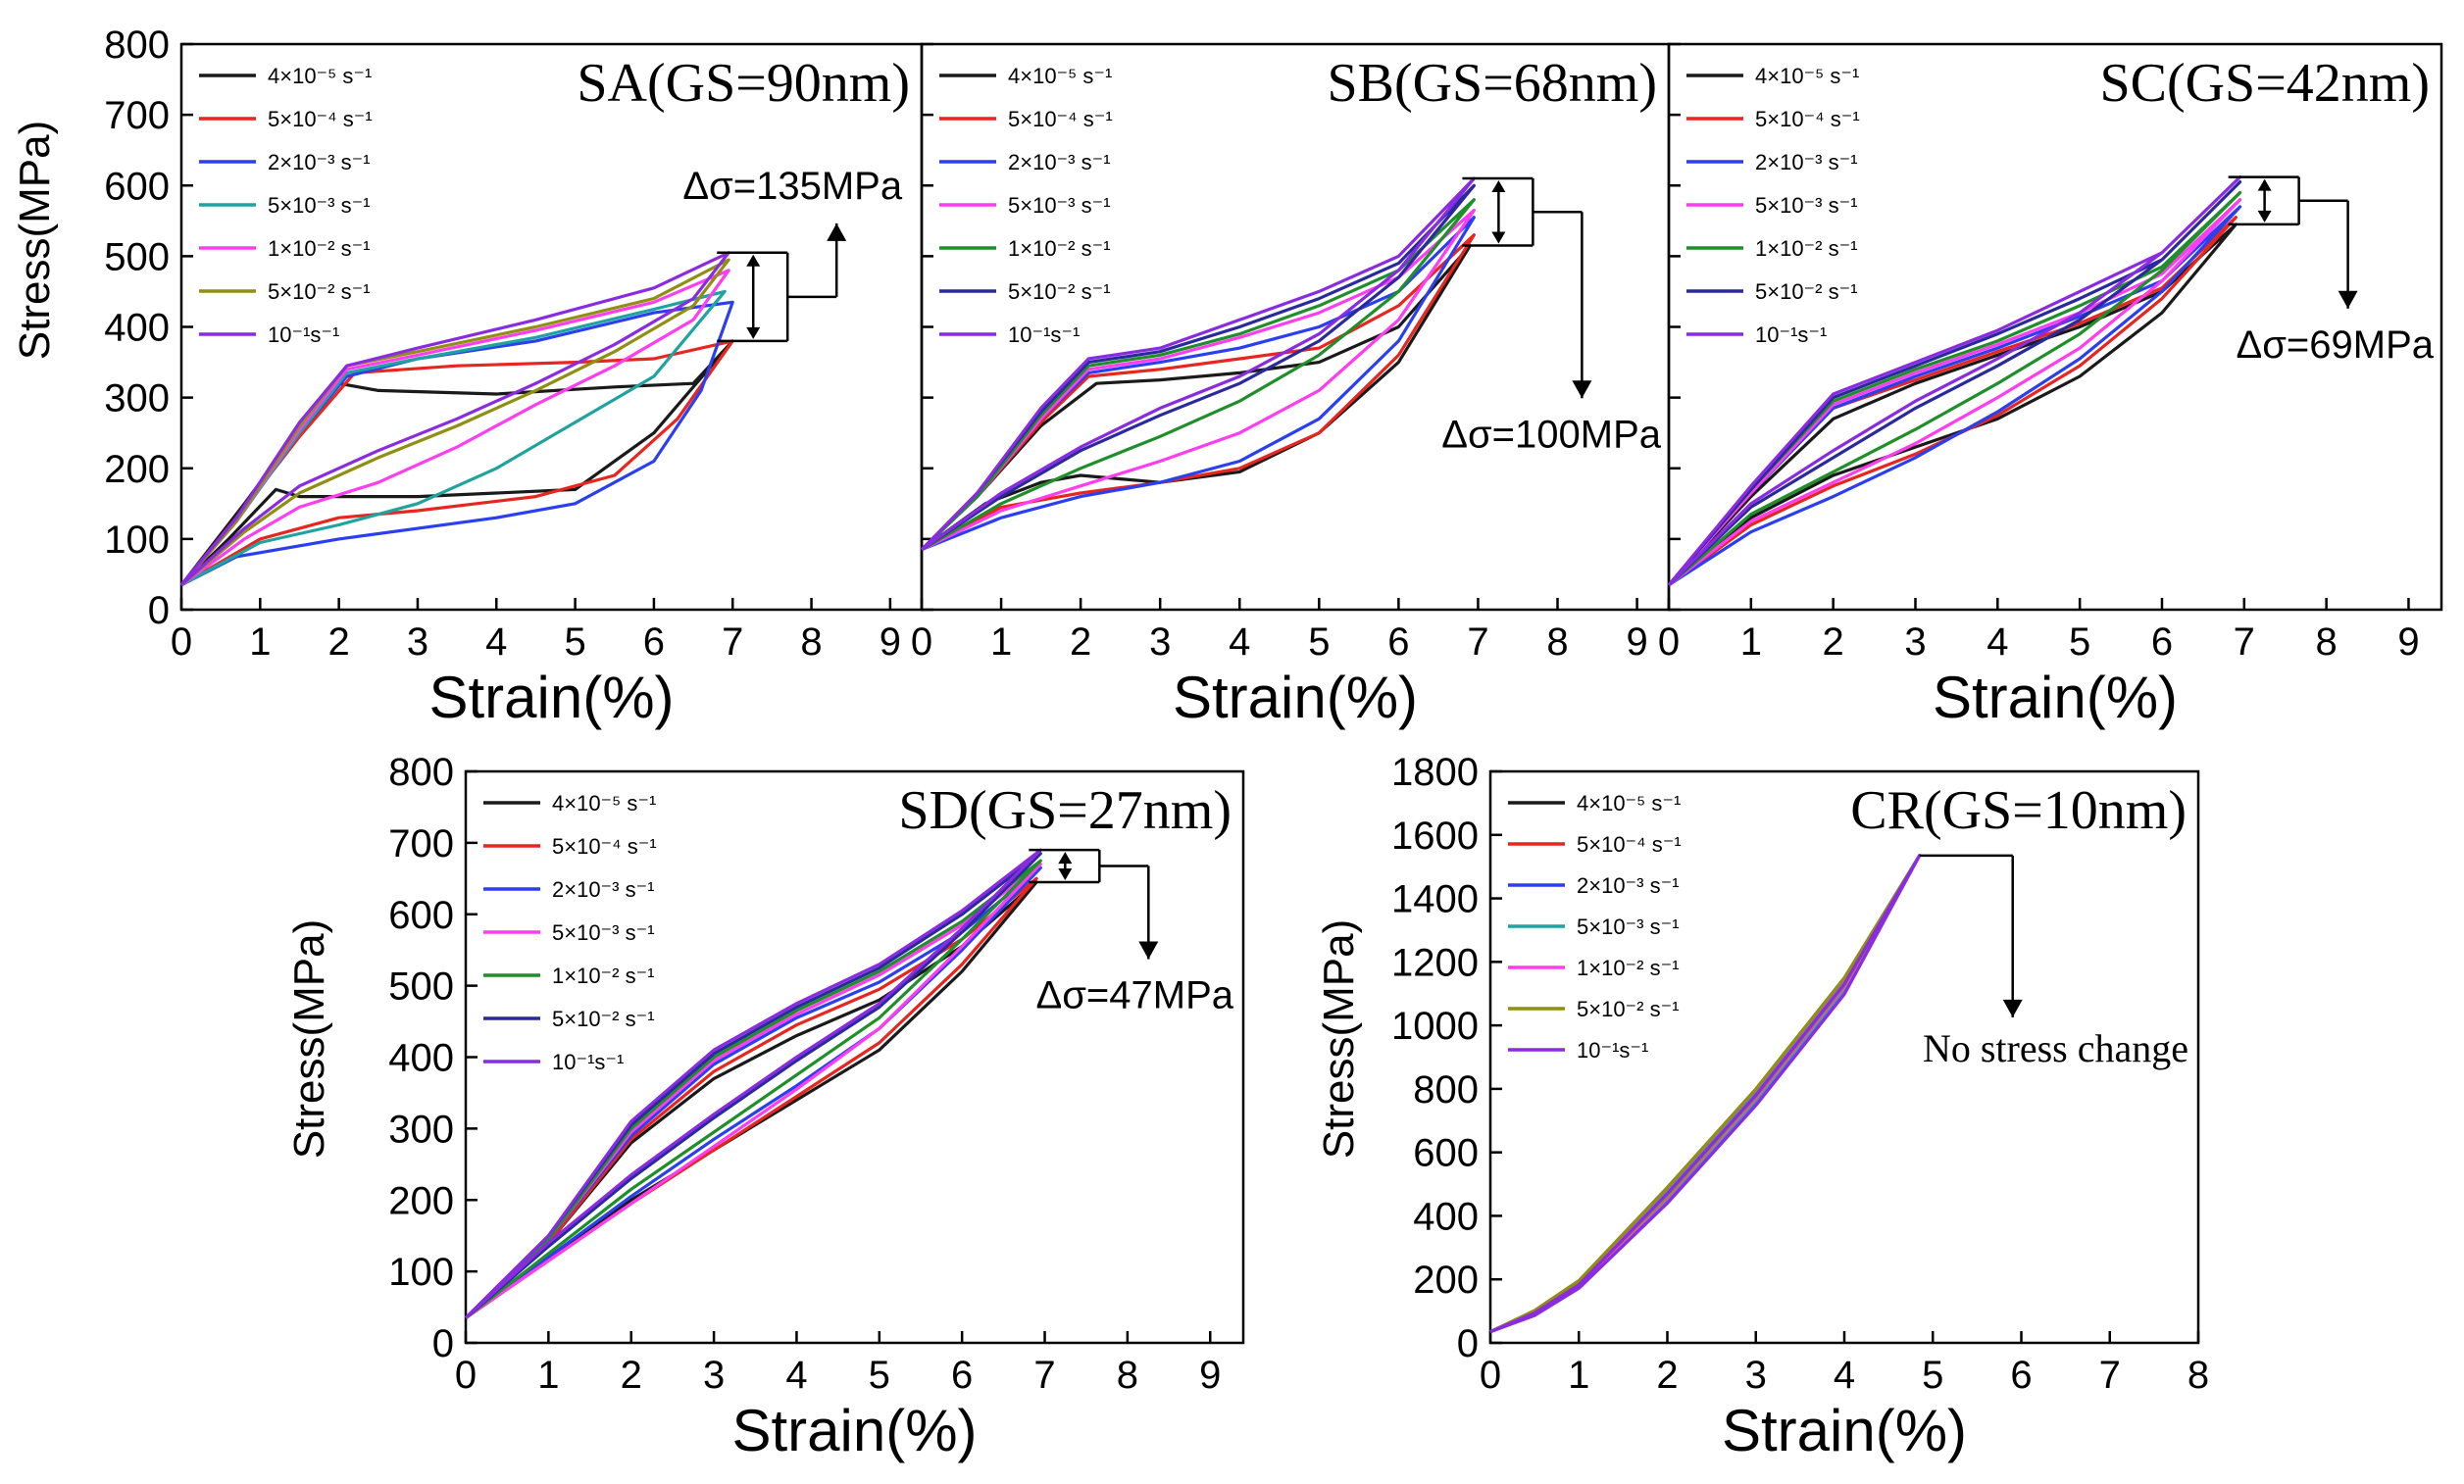 This screenshot has height=1484, width=2464. I want to click on y-tick-label: 600, so click(137, 186).